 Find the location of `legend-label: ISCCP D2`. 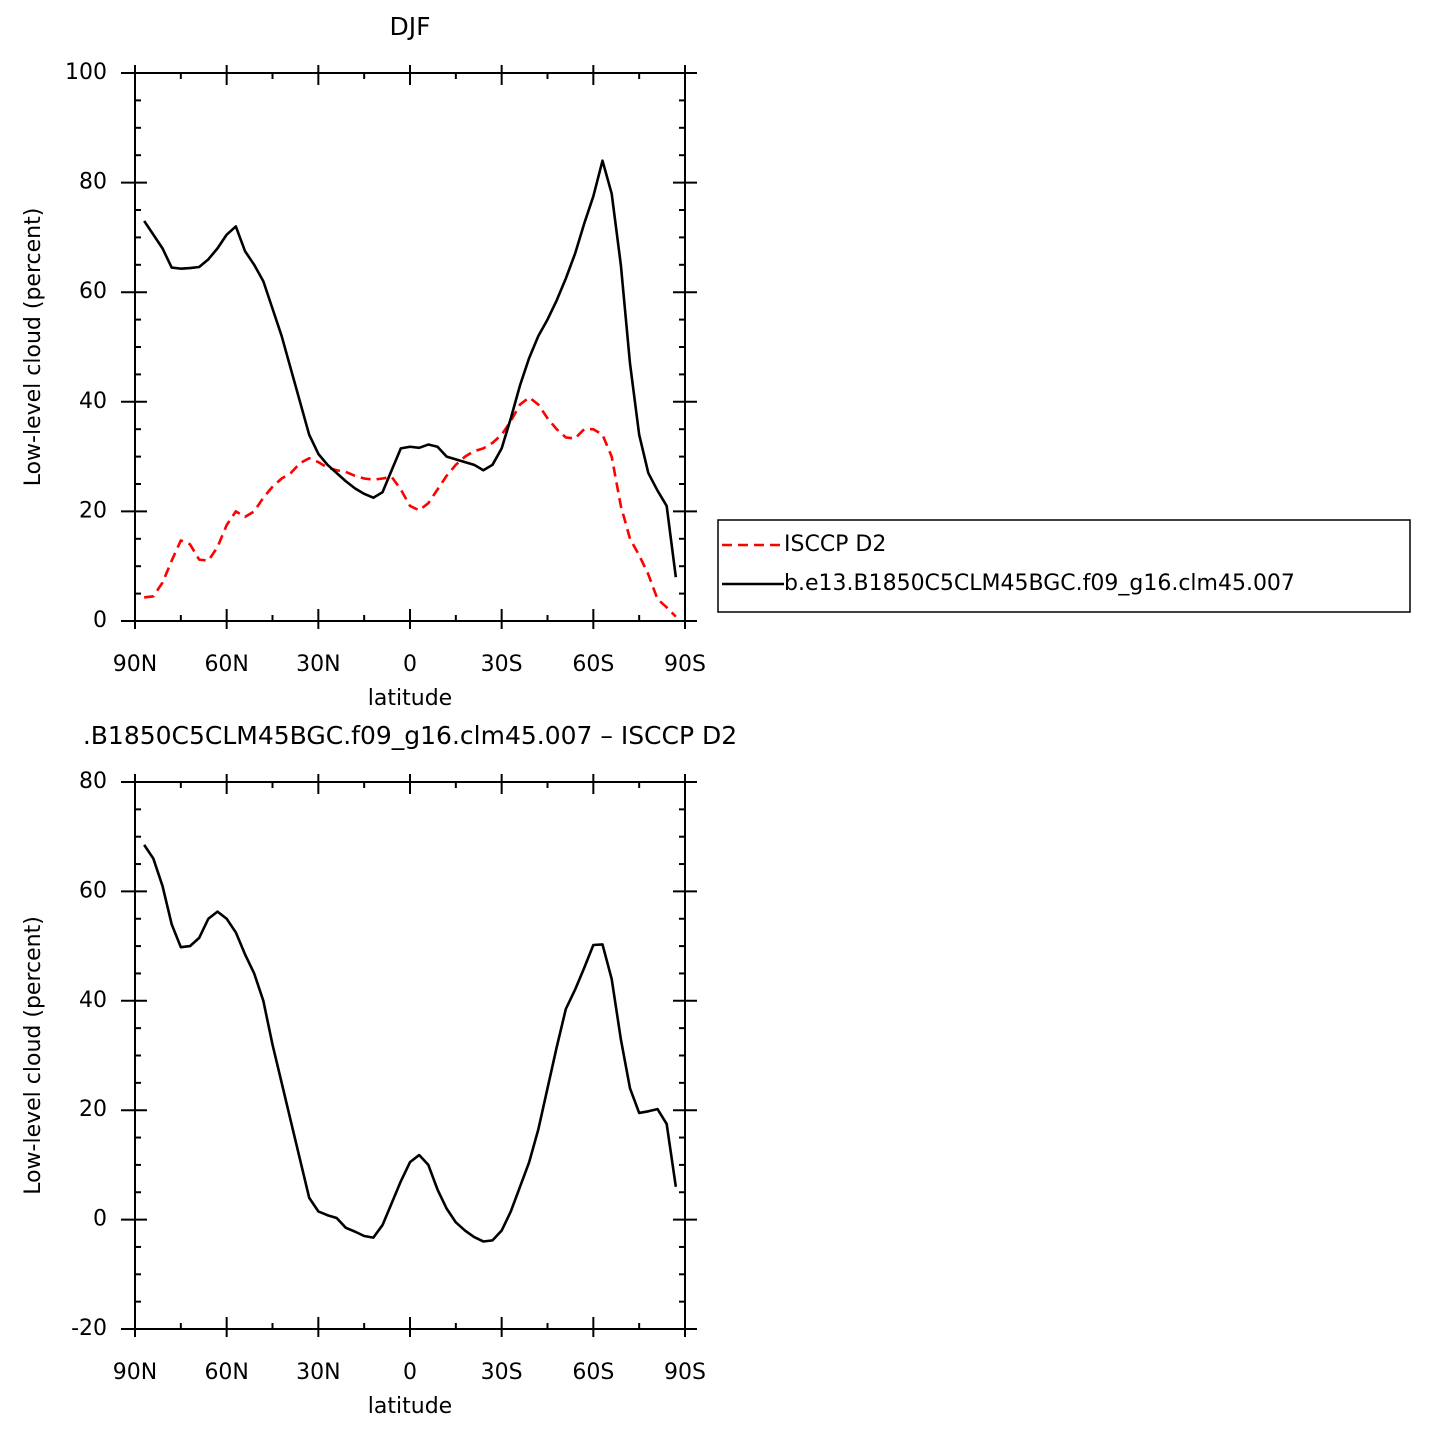

legend-label: ISCCP D2 is located at coordinates (835, 544).